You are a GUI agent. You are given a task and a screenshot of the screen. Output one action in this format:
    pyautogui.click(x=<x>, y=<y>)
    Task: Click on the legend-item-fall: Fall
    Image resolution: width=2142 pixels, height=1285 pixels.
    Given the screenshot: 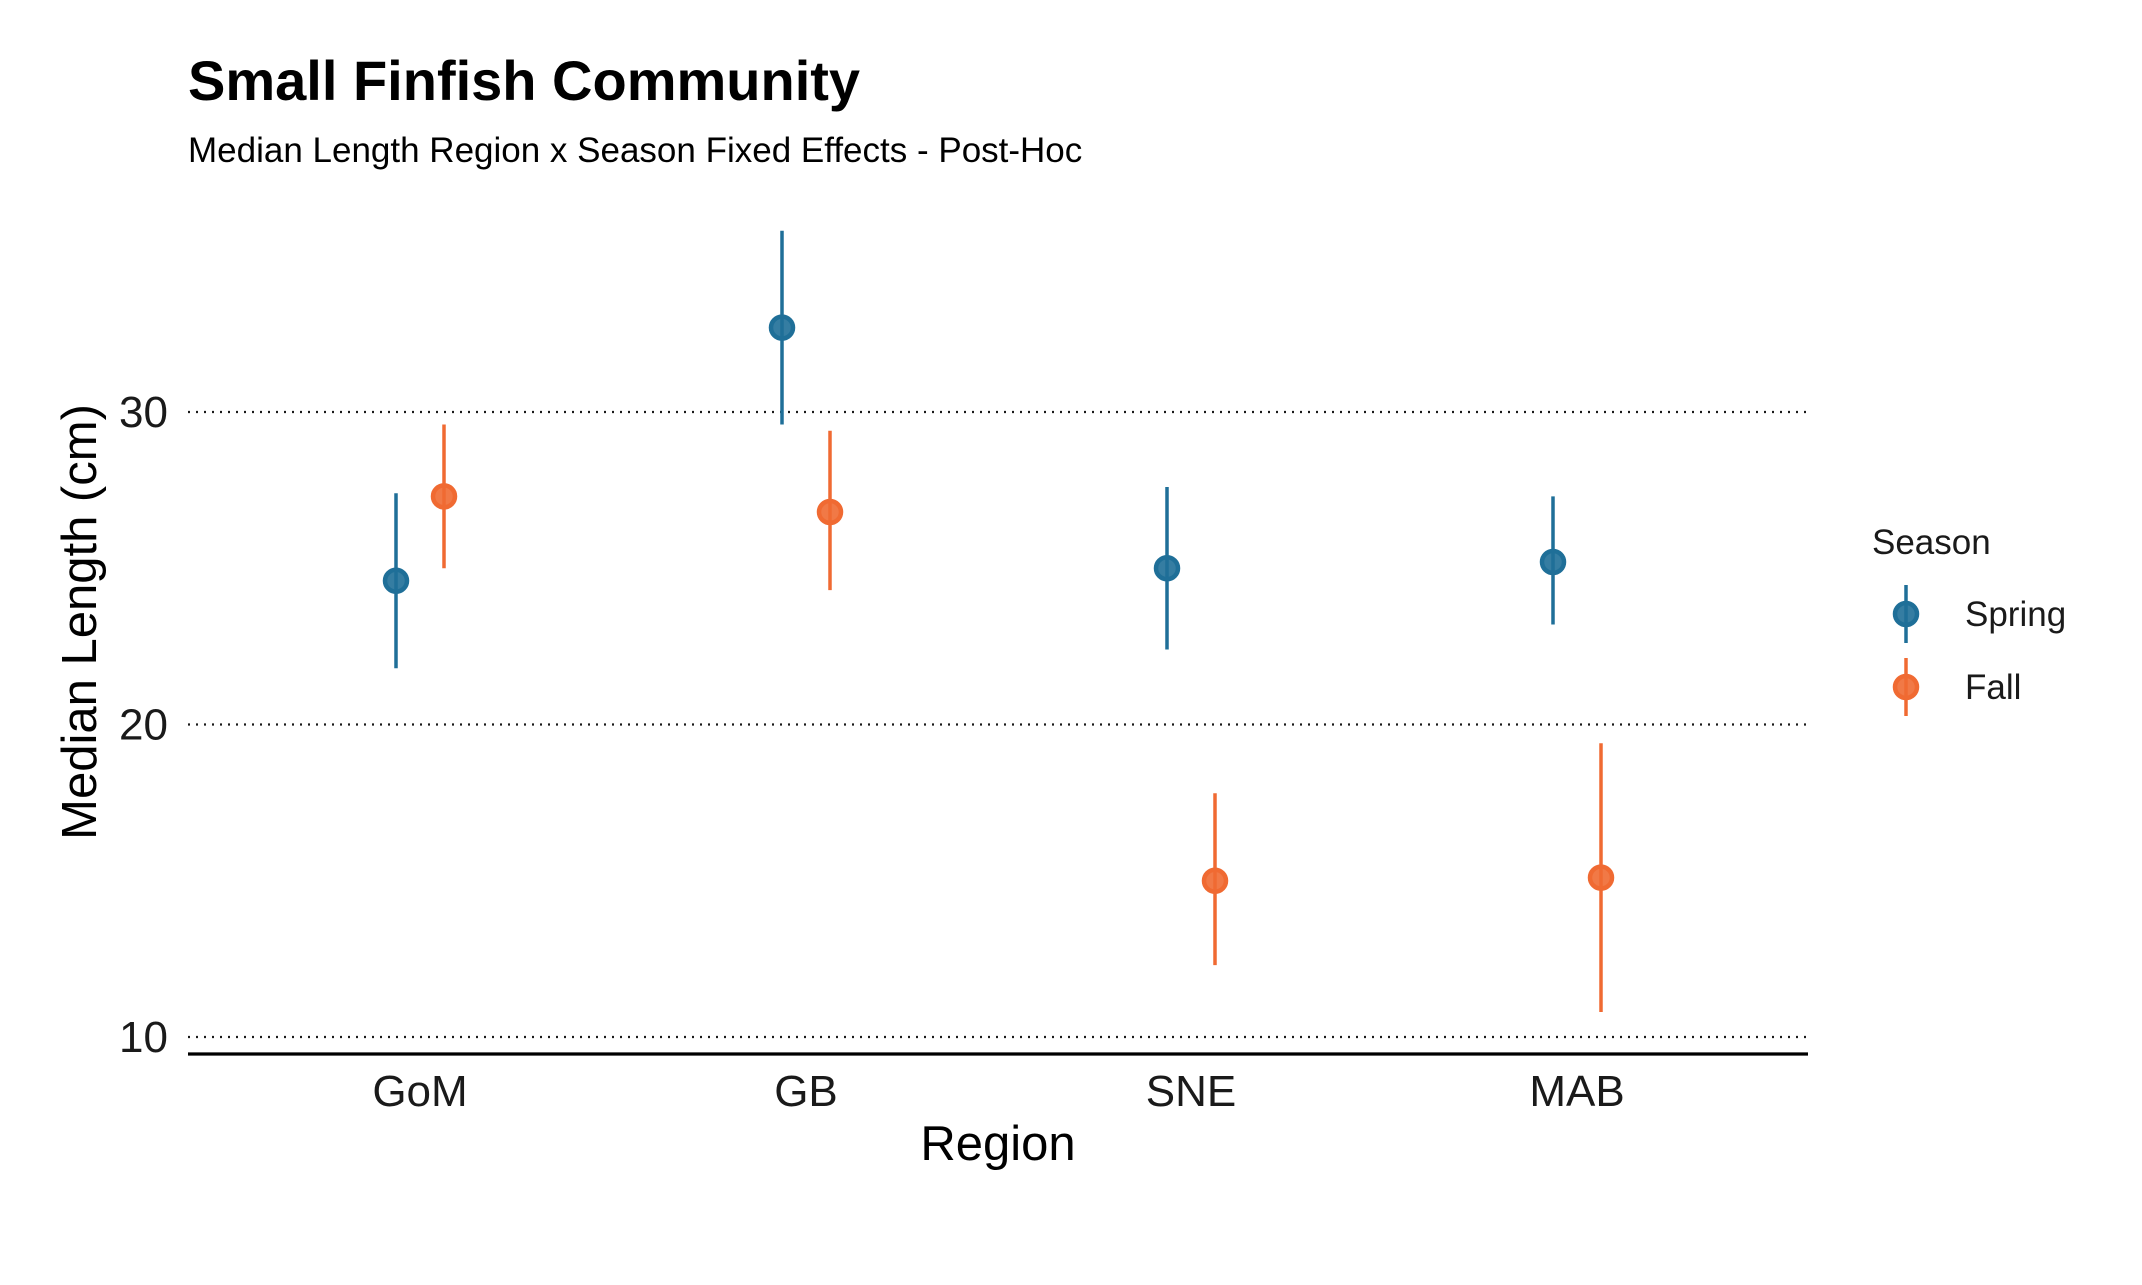 What is the action you would take?
    pyautogui.click(x=1956, y=687)
    